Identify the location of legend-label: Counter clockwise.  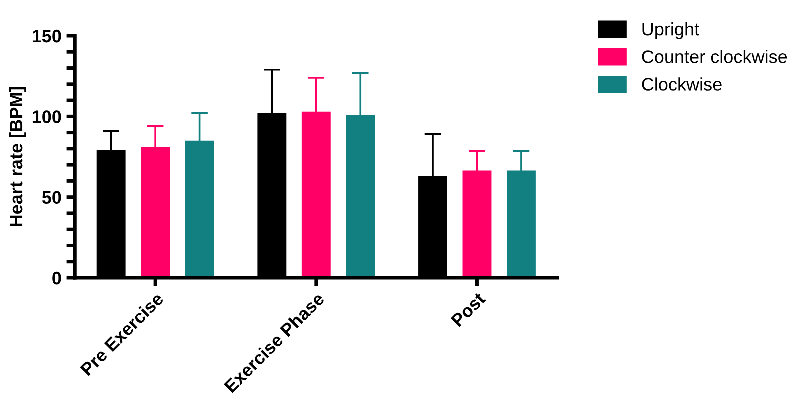
(715, 57).